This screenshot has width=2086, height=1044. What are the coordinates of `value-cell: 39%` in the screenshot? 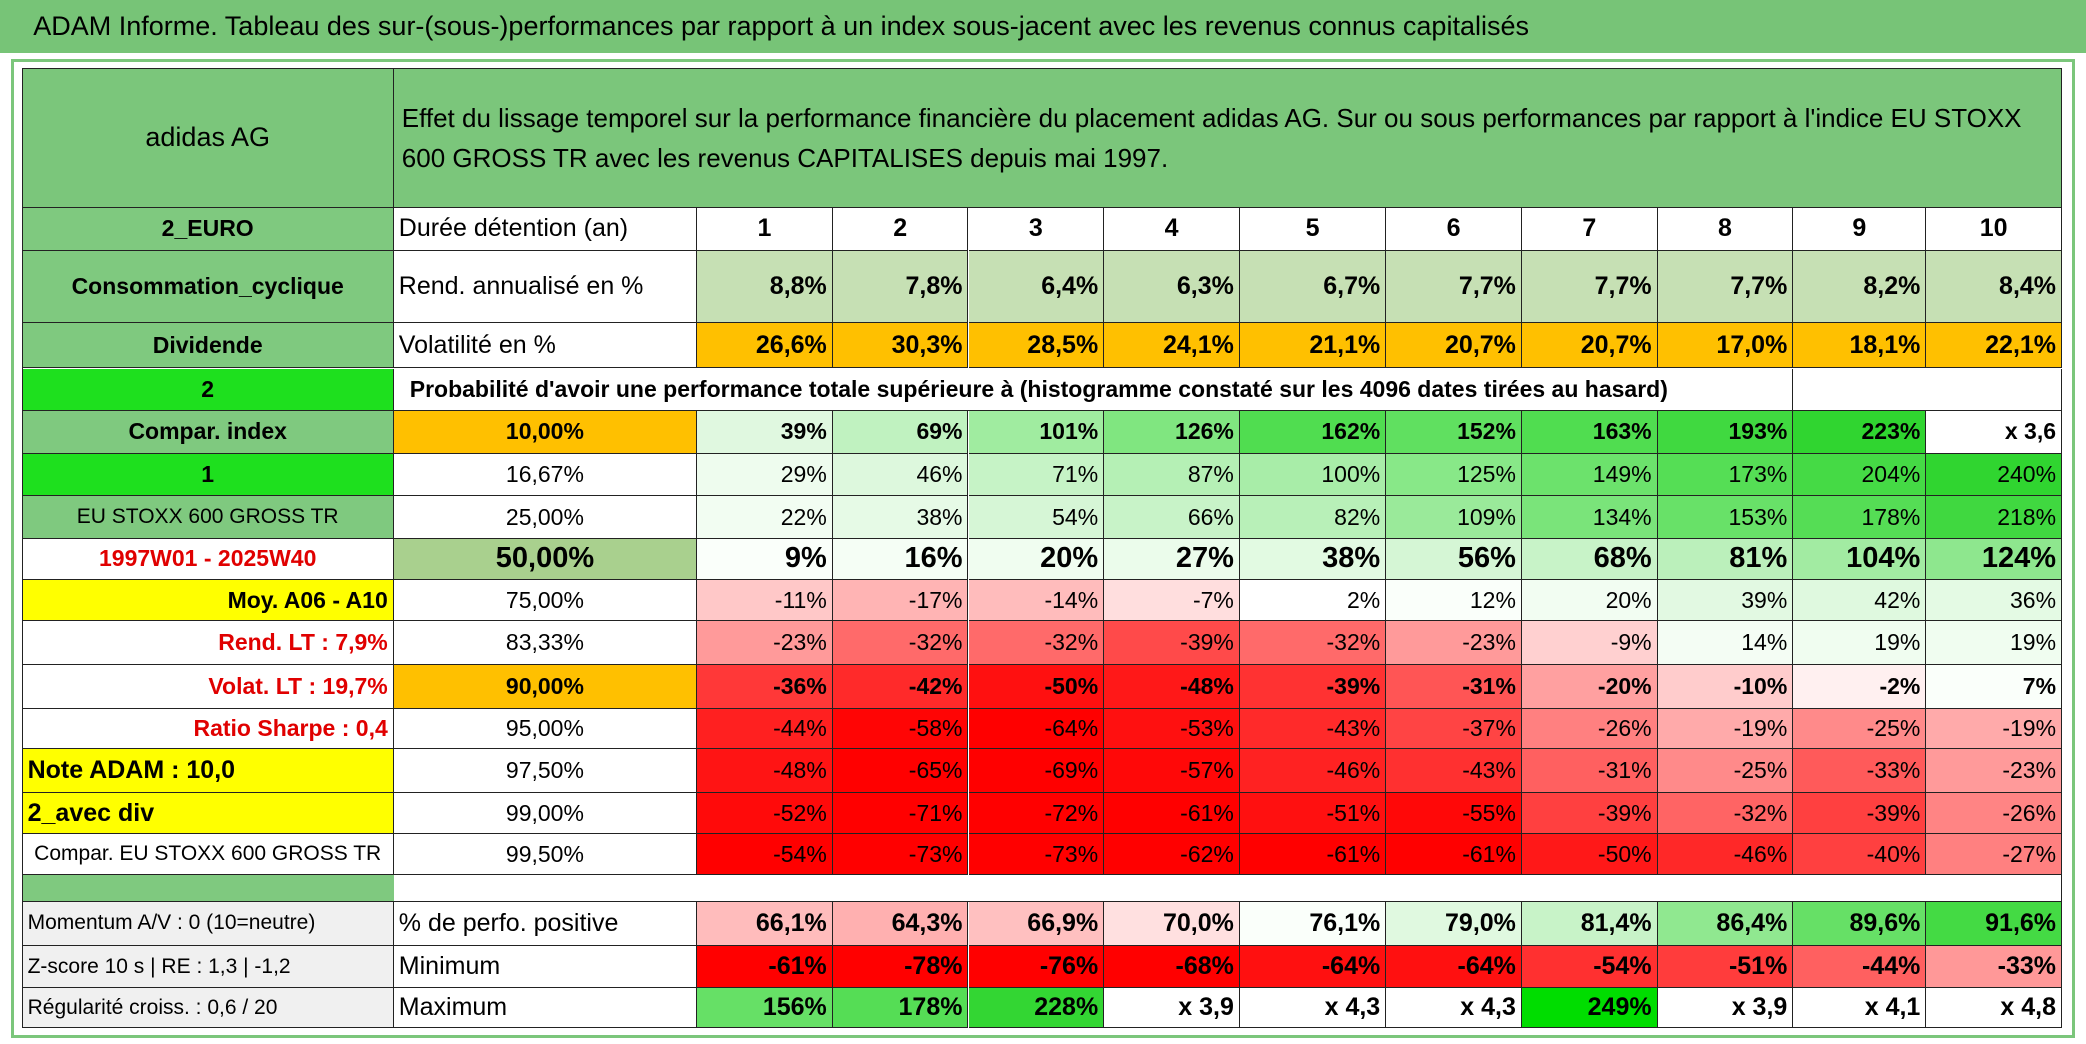 It's located at (1725, 601).